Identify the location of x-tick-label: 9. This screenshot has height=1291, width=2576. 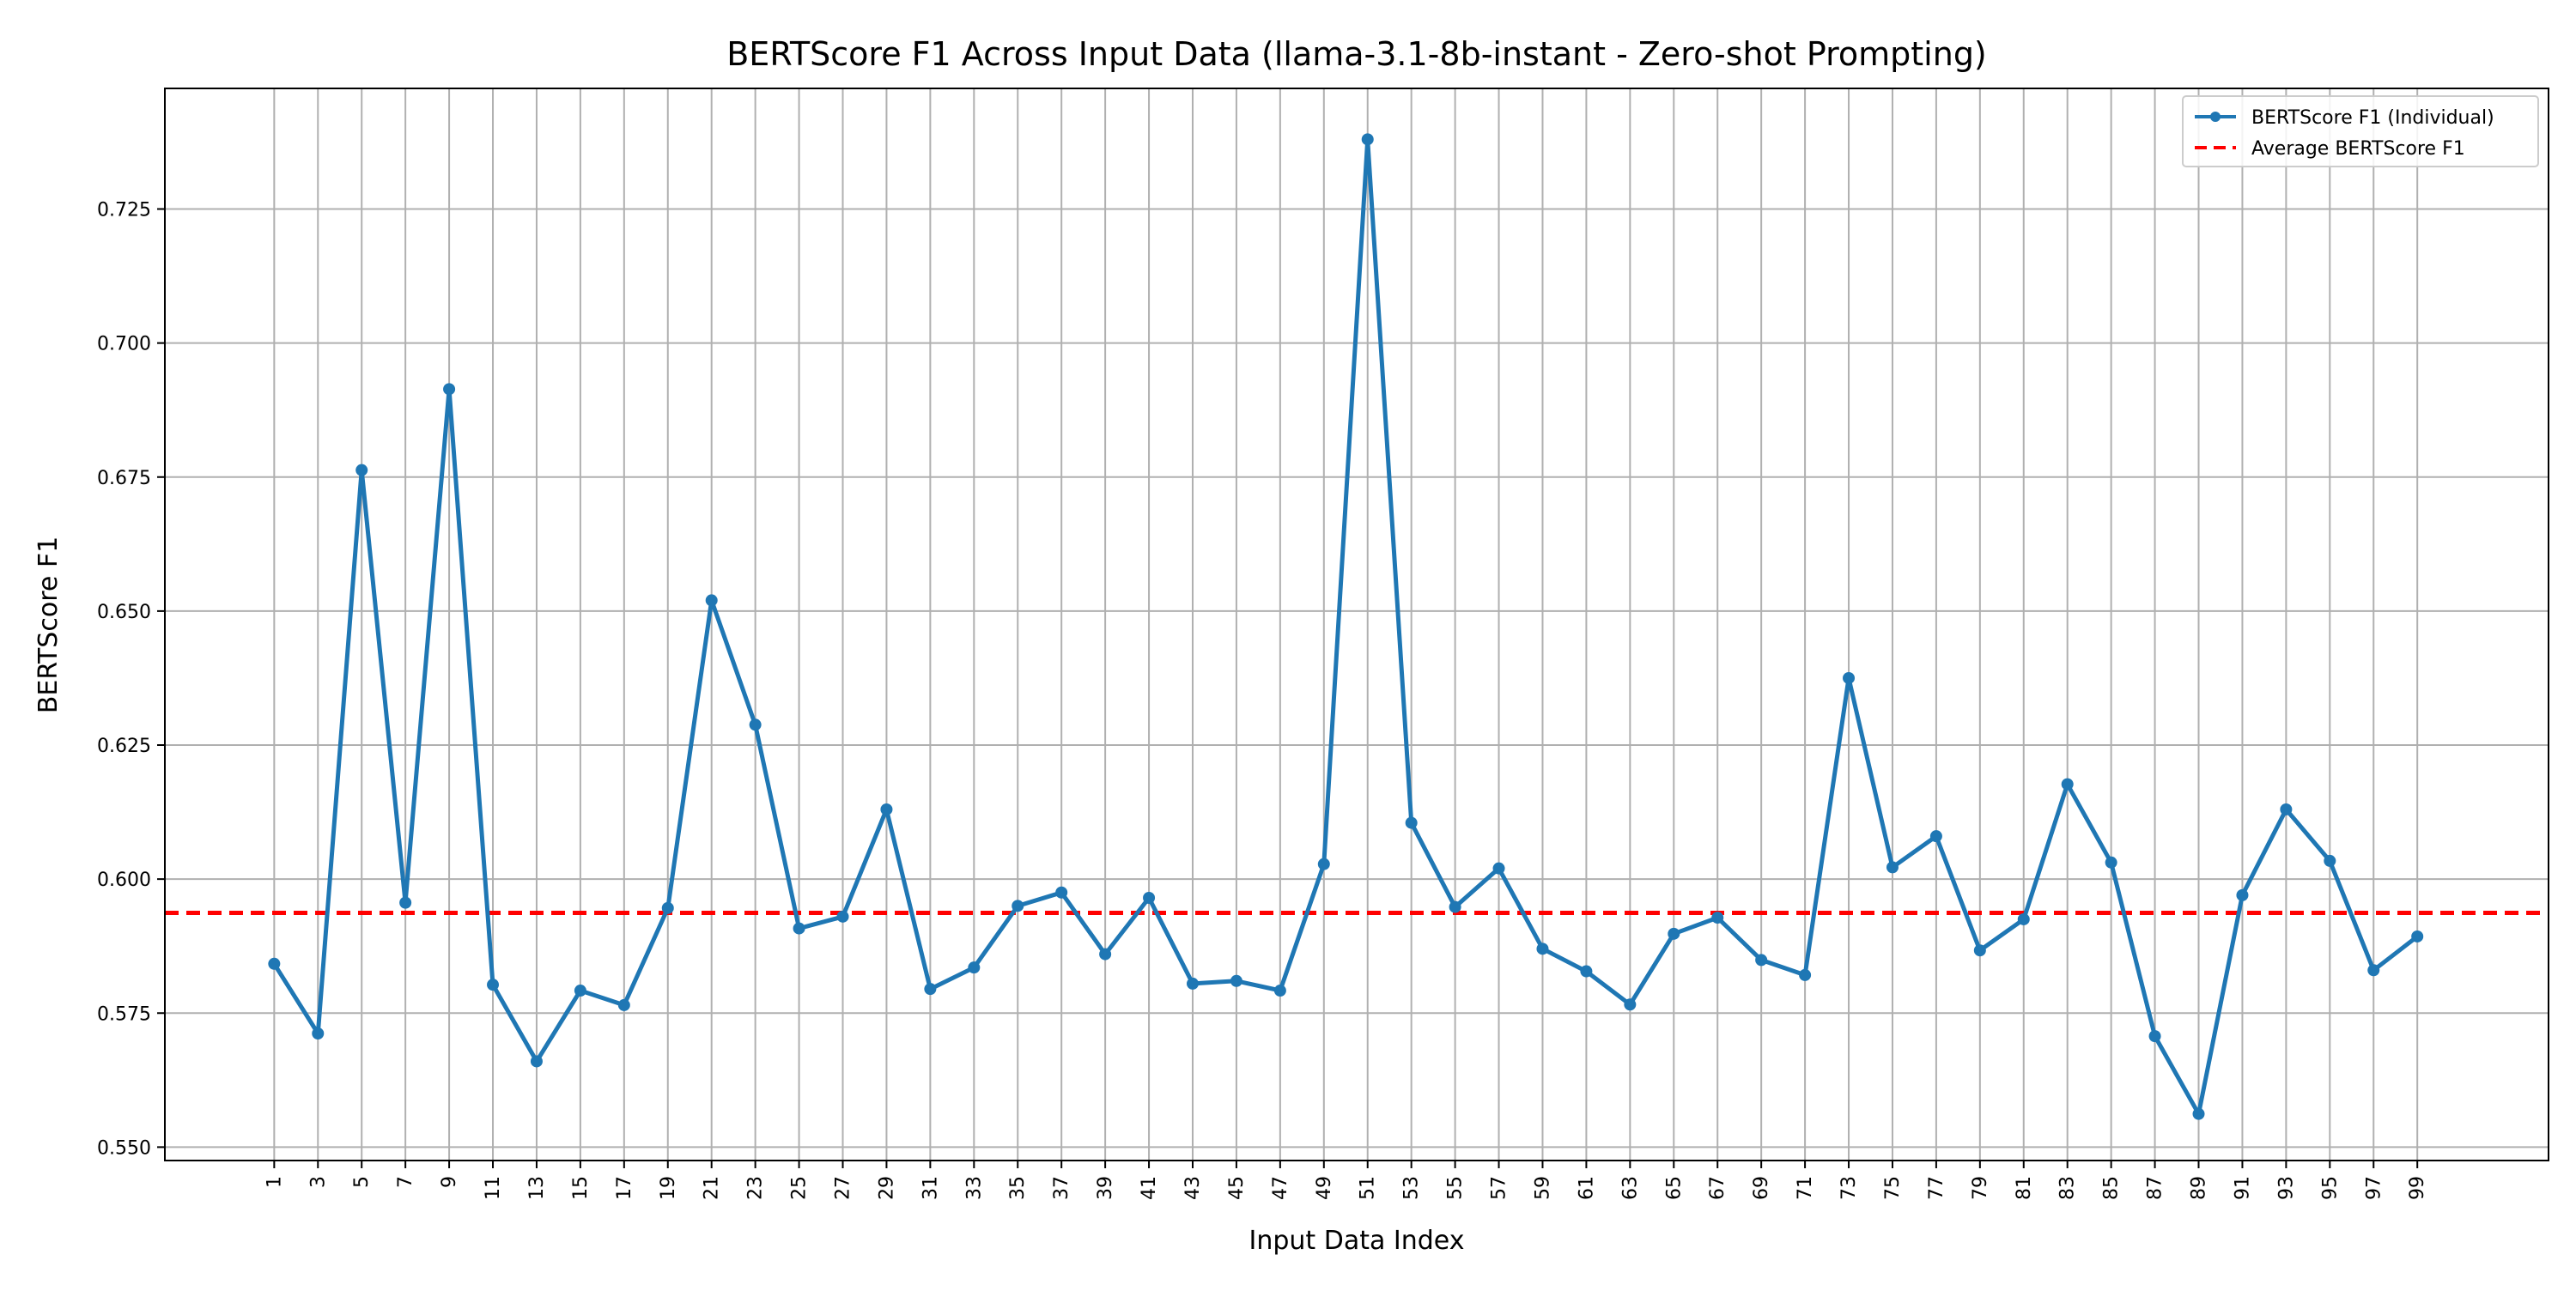
(450, 1182).